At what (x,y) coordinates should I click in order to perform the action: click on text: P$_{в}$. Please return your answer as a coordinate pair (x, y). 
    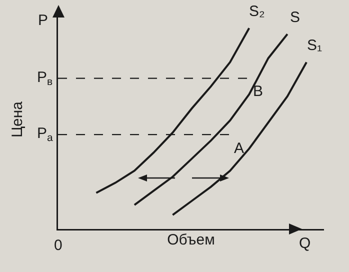
    Looking at the image, I should click on (45, 78).